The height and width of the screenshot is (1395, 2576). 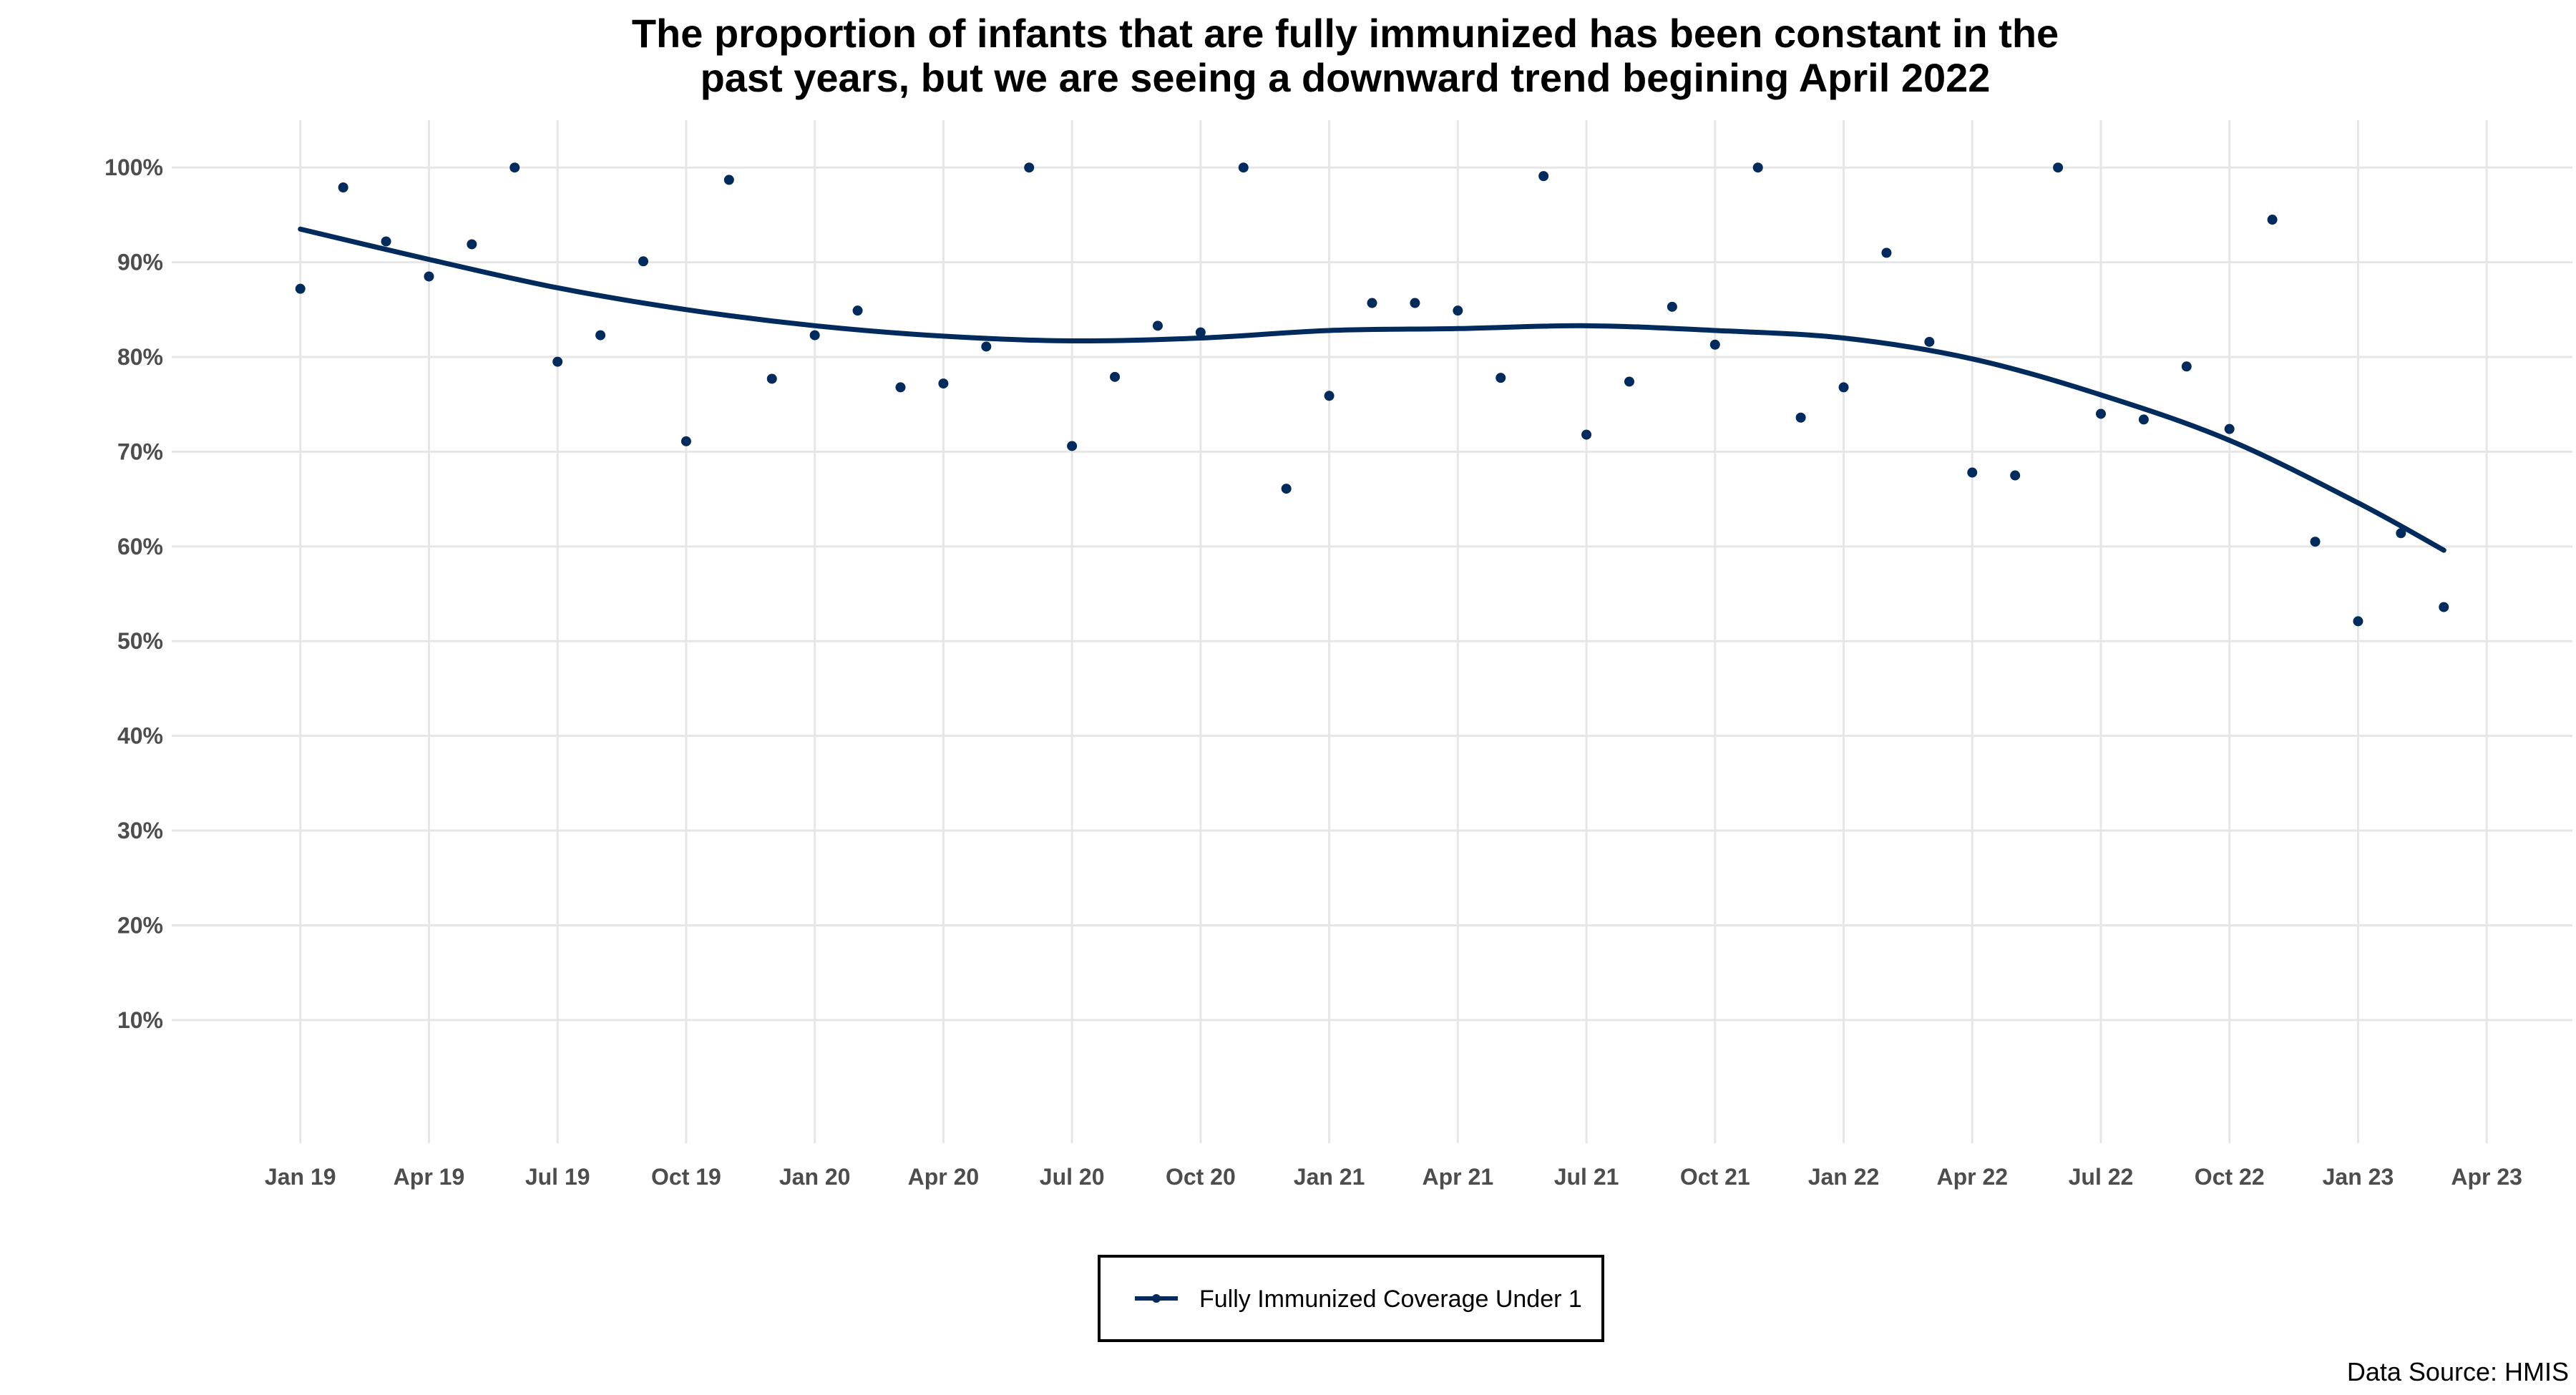 I want to click on y-tick-label: 40%, so click(x=140, y=736).